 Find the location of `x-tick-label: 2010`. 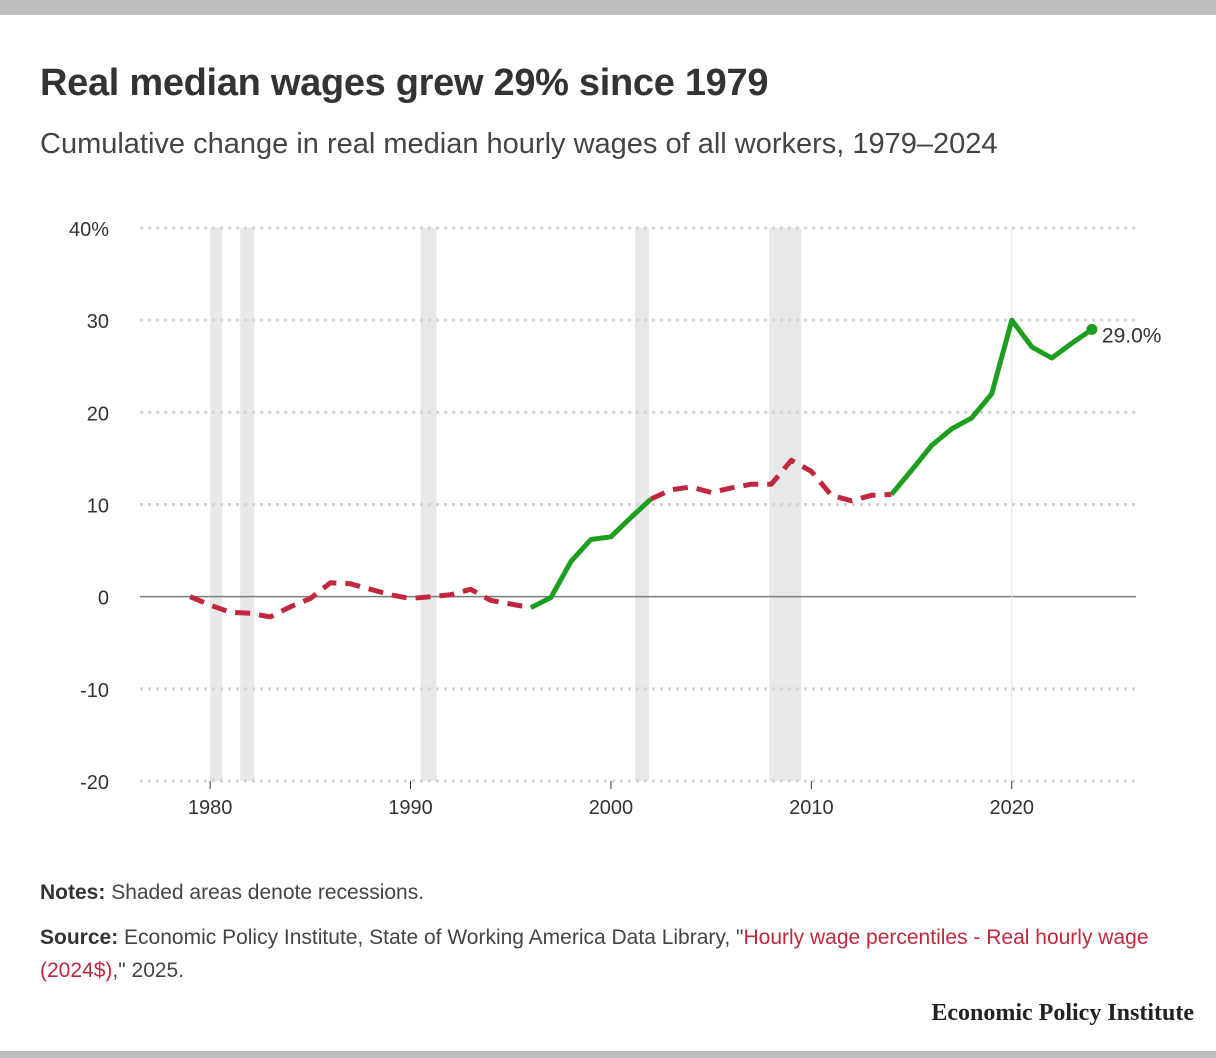

x-tick-label: 2010 is located at coordinates (811, 808).